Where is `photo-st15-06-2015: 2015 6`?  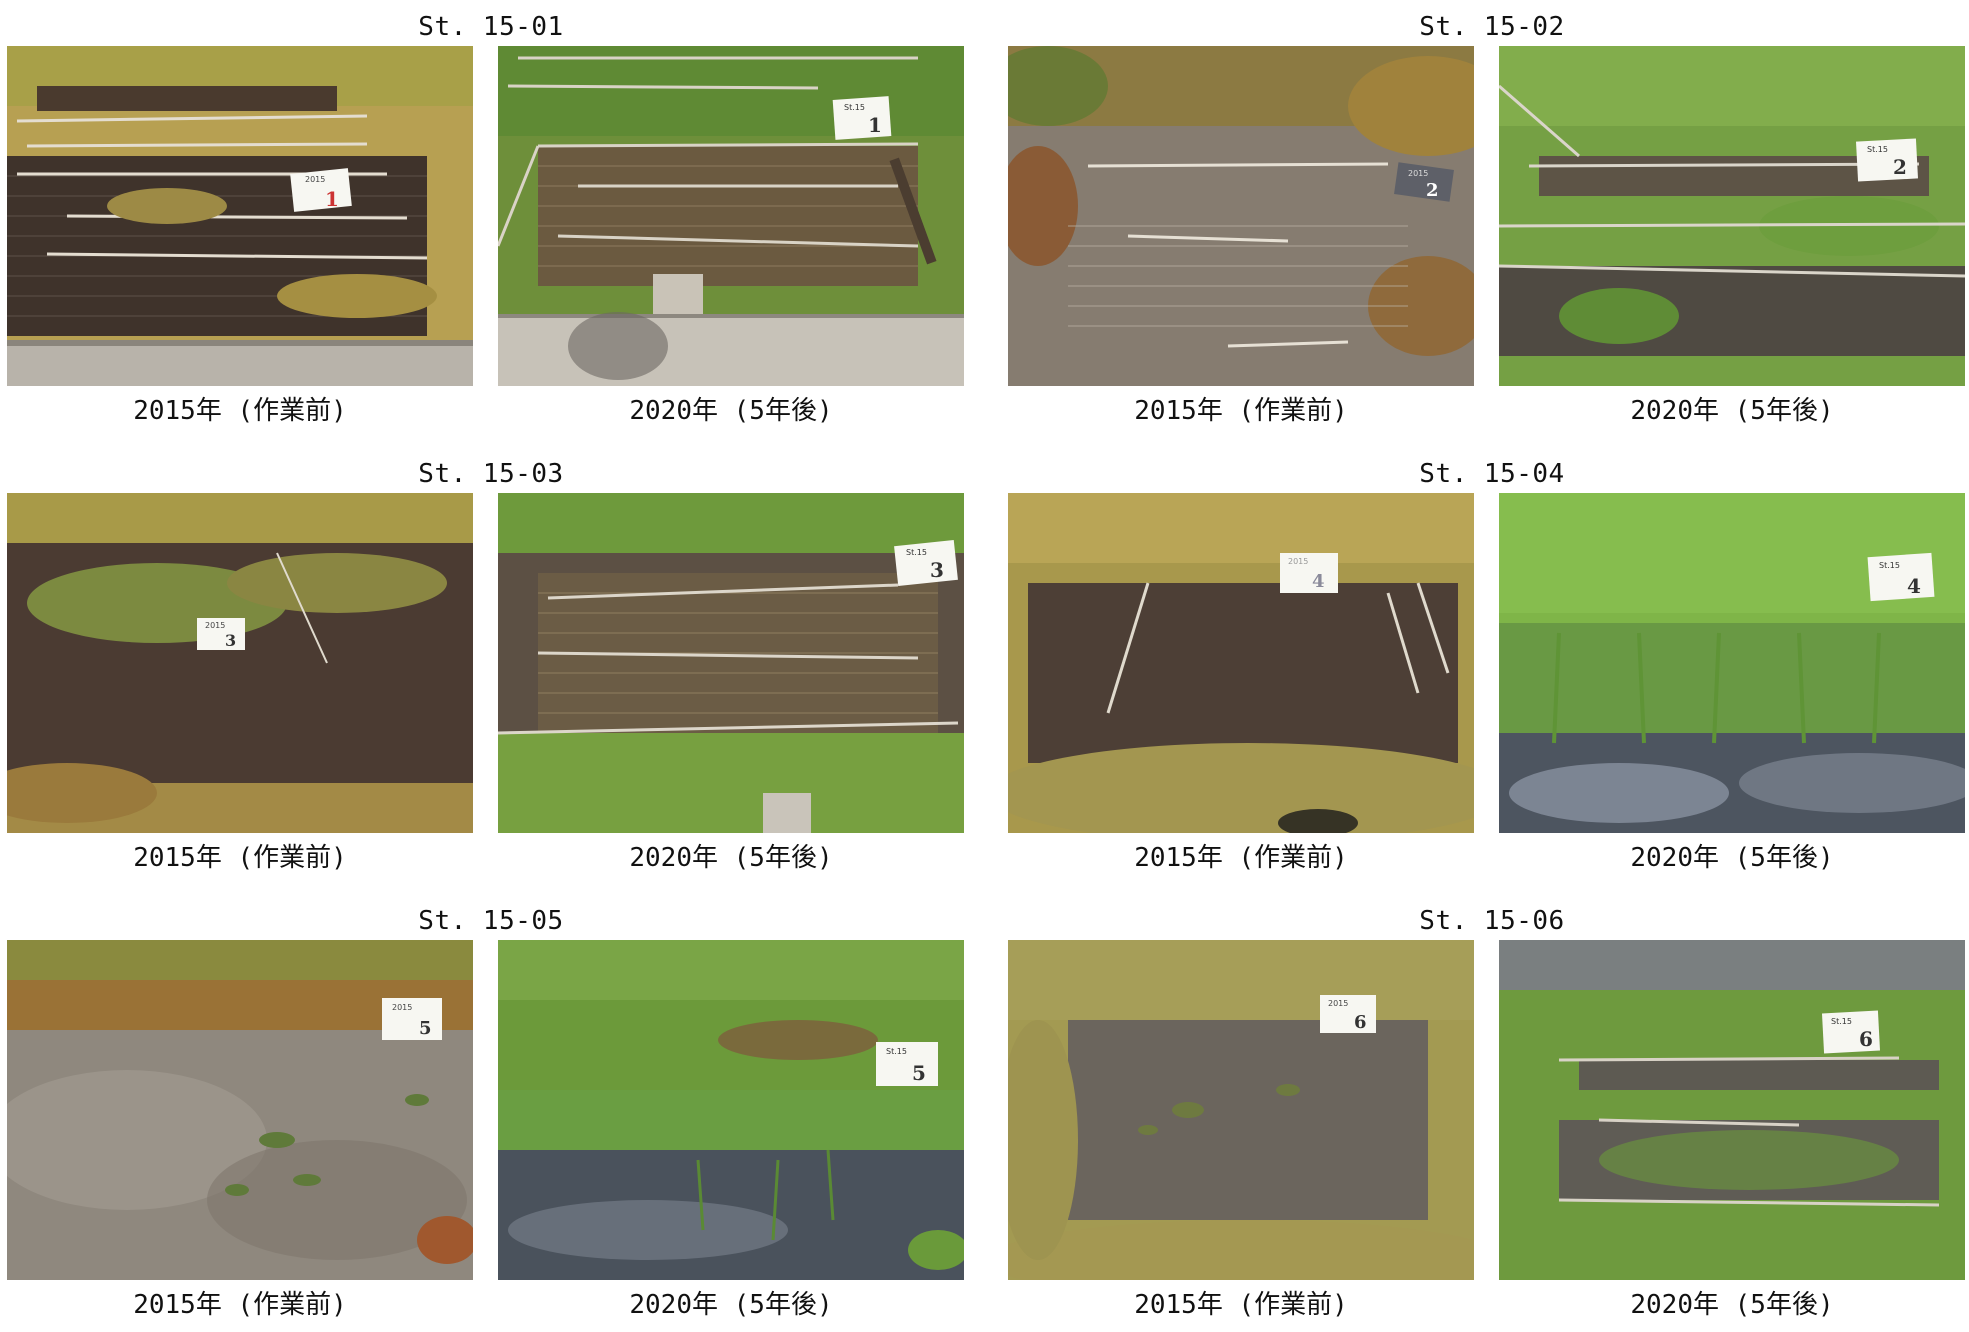
photo-st15-06-2015: 2015 6 is located at coordinates (1241, 1110).